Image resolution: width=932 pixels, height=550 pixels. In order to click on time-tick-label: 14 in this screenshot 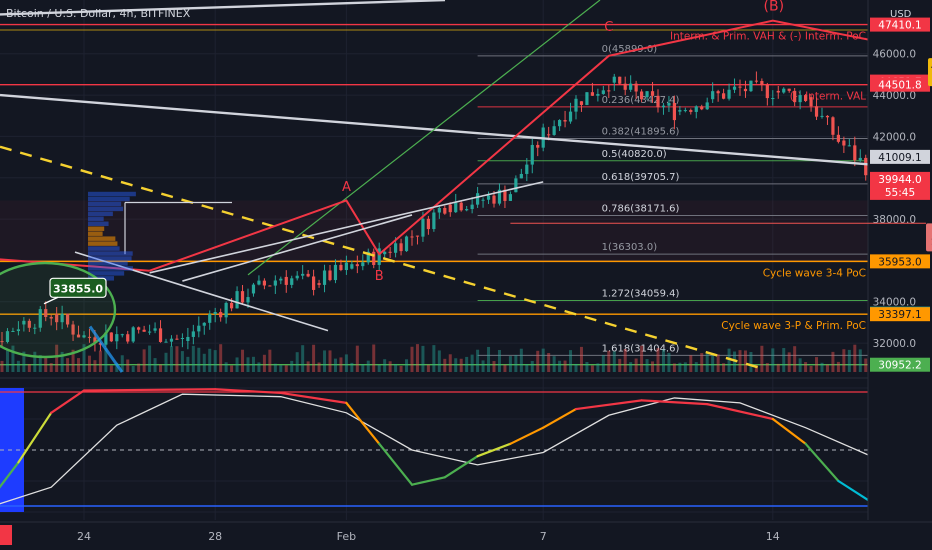, I will do `click(773, 536)`.